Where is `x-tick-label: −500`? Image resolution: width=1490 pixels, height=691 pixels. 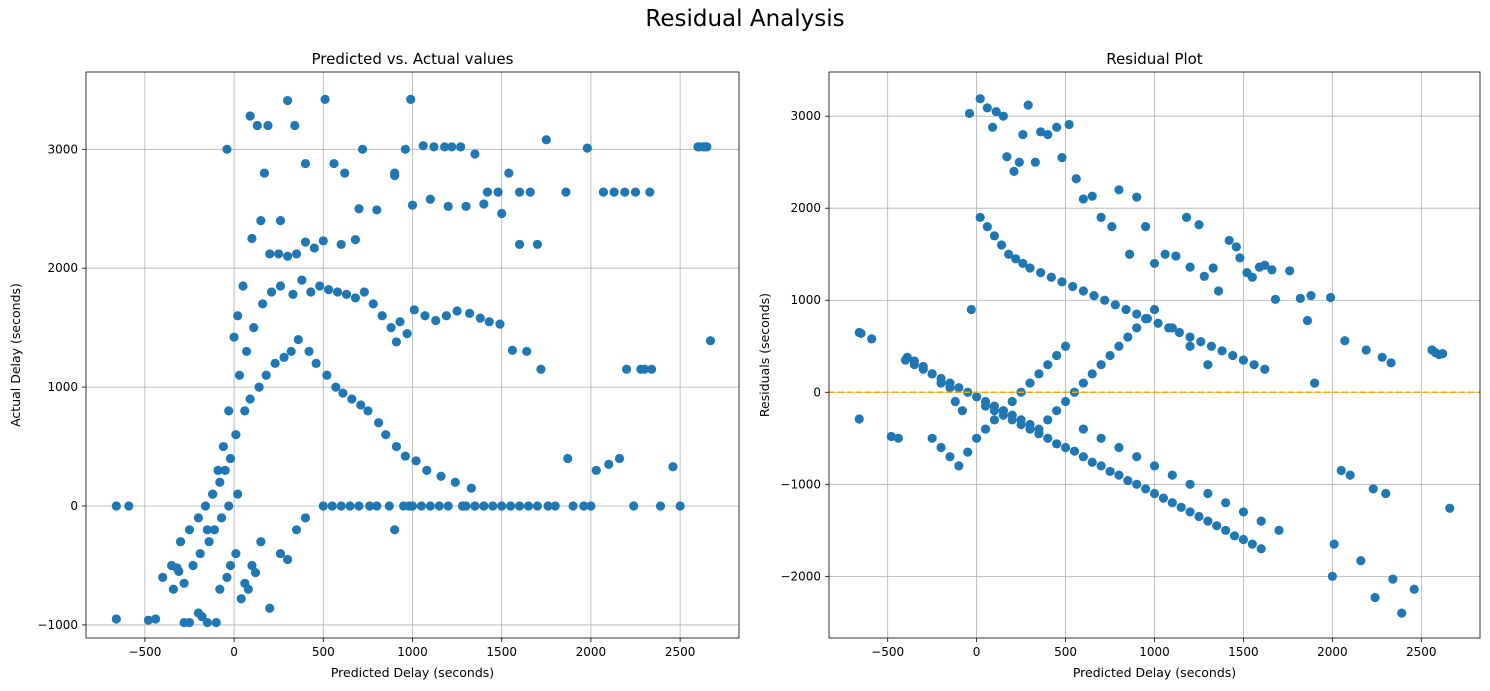 x-tick-label: −500 is located at coordinates (144, 652).